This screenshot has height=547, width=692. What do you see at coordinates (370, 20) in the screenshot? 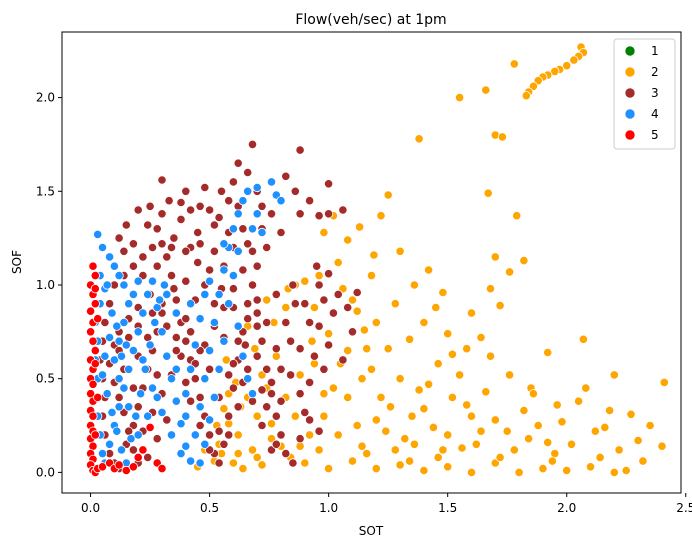
I see `chart-title: Flow(veh/sec) at 1pm` at bounding box center [370, 20].